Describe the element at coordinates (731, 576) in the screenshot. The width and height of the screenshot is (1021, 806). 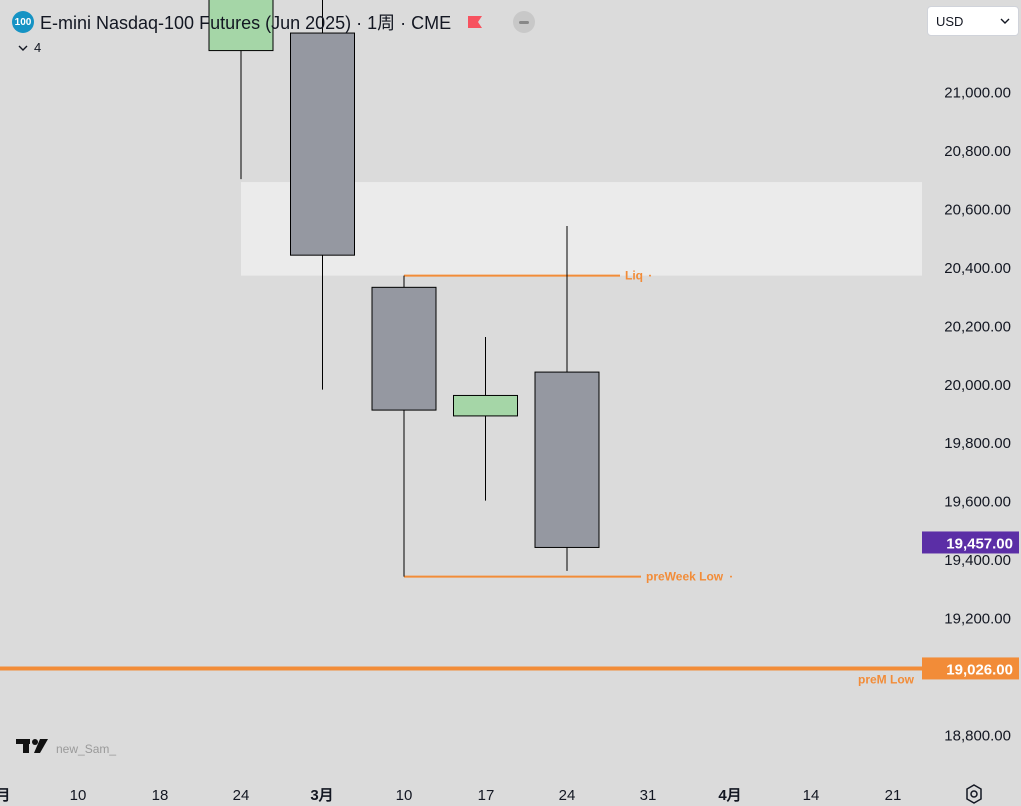
I see `level-dot-preweek-low` at that location.